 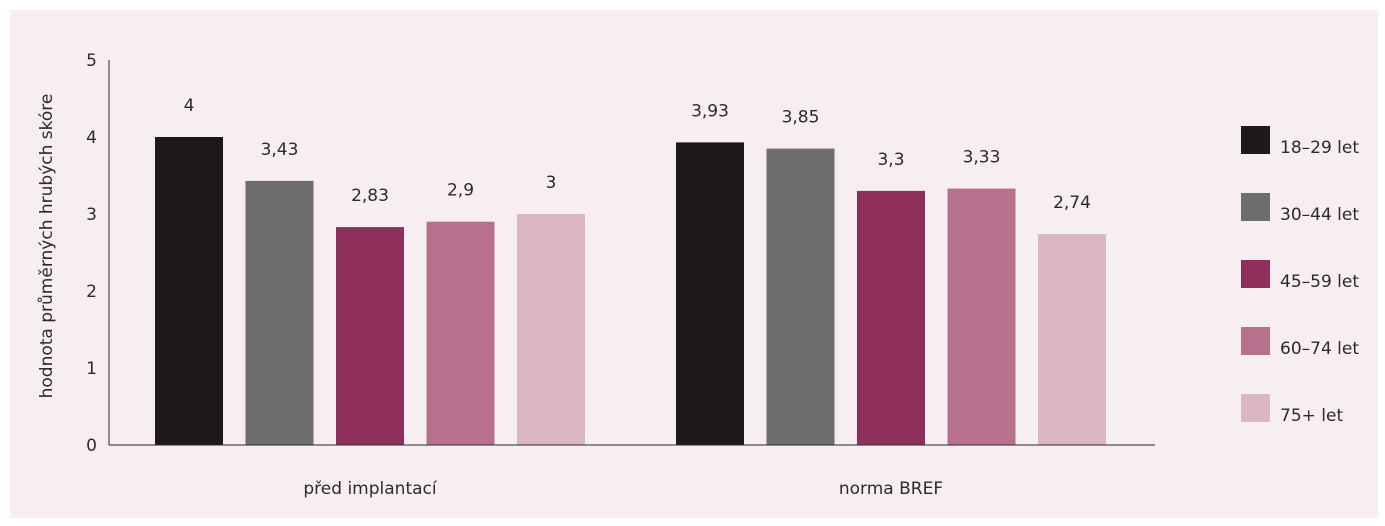 I want to click on value-label: 2,9, so click(x=460, y=191).